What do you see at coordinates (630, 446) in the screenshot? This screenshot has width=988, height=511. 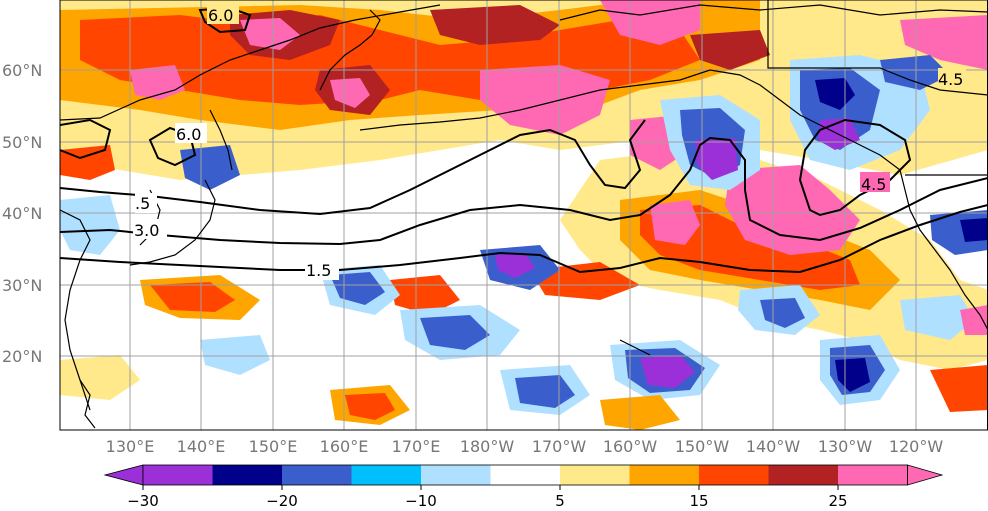 I see `lon-label: 160°W` at bounding box center [630, 446].